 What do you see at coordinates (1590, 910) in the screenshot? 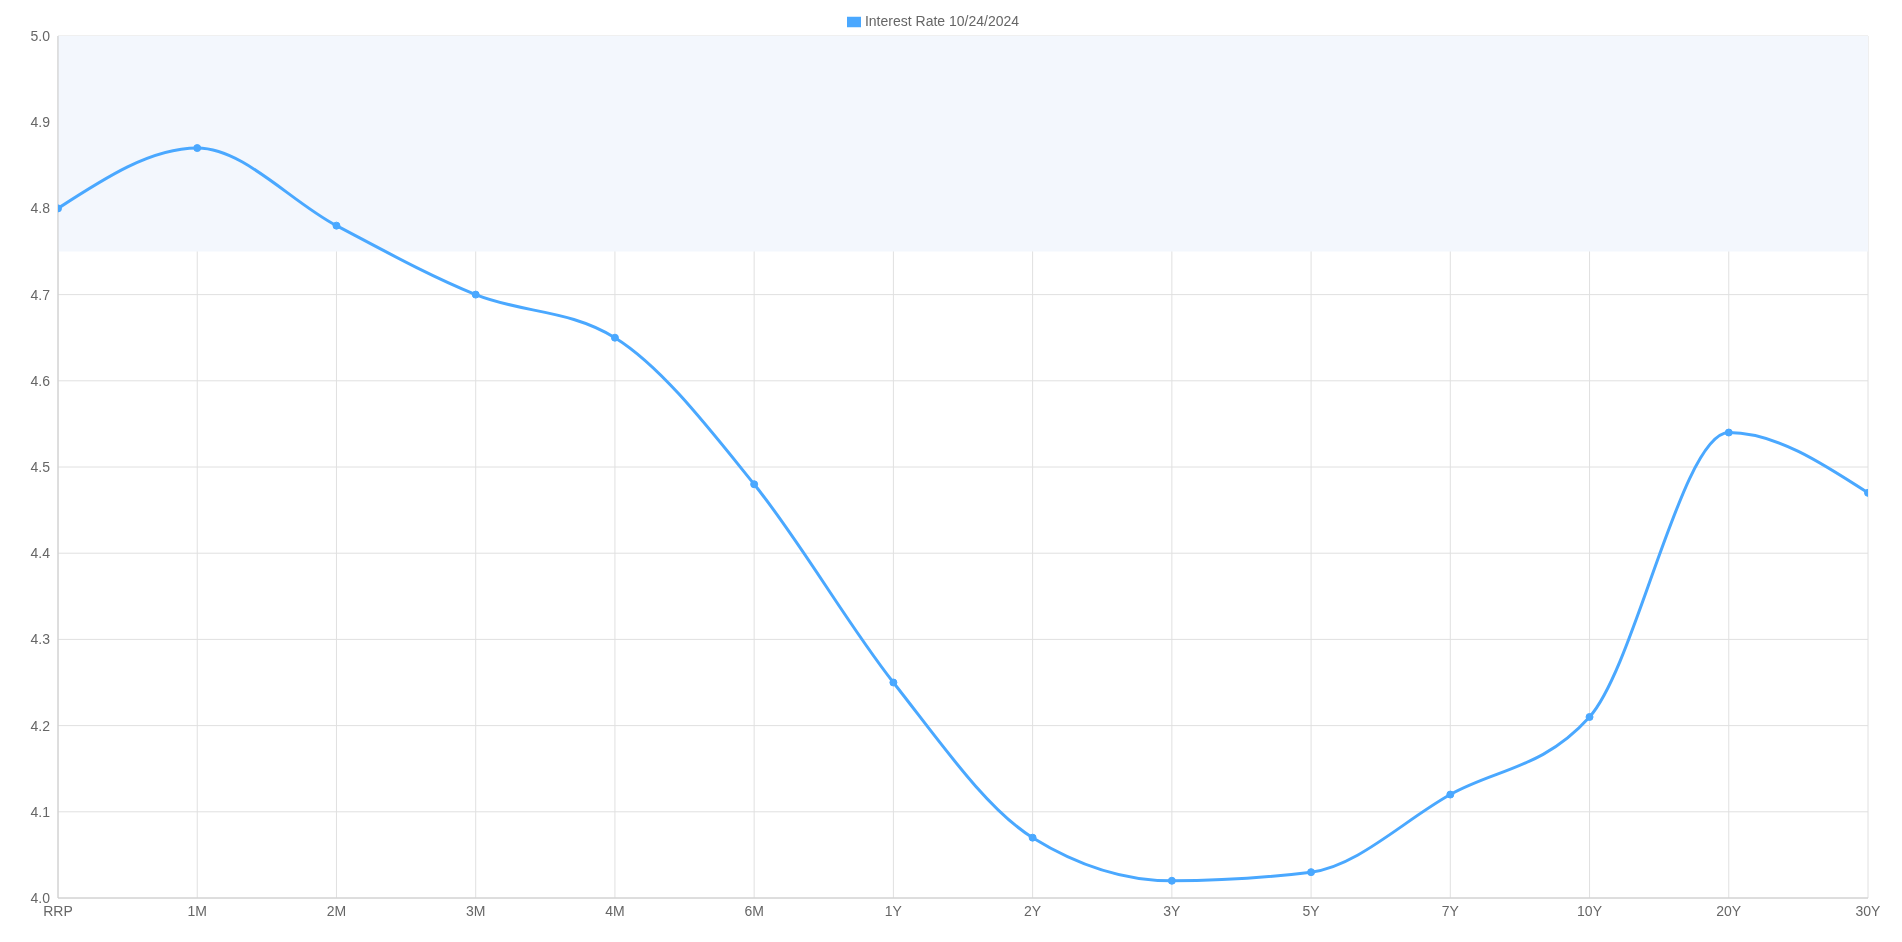
I see `x-tick-label: 10Y` at bounding box center [1590, 910].